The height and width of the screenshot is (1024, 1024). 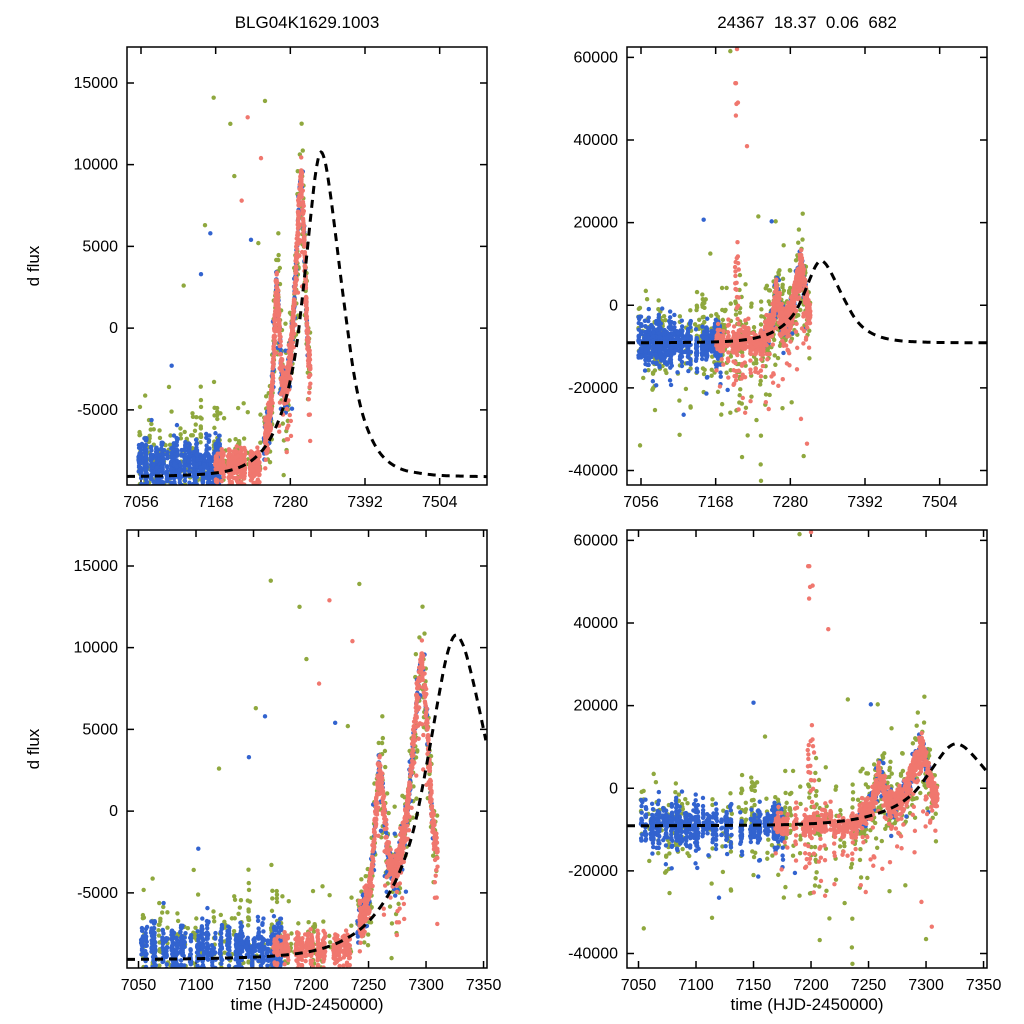 I want to click on y-axis-label-bottom-left: d flux, so click(x=33, y=749).